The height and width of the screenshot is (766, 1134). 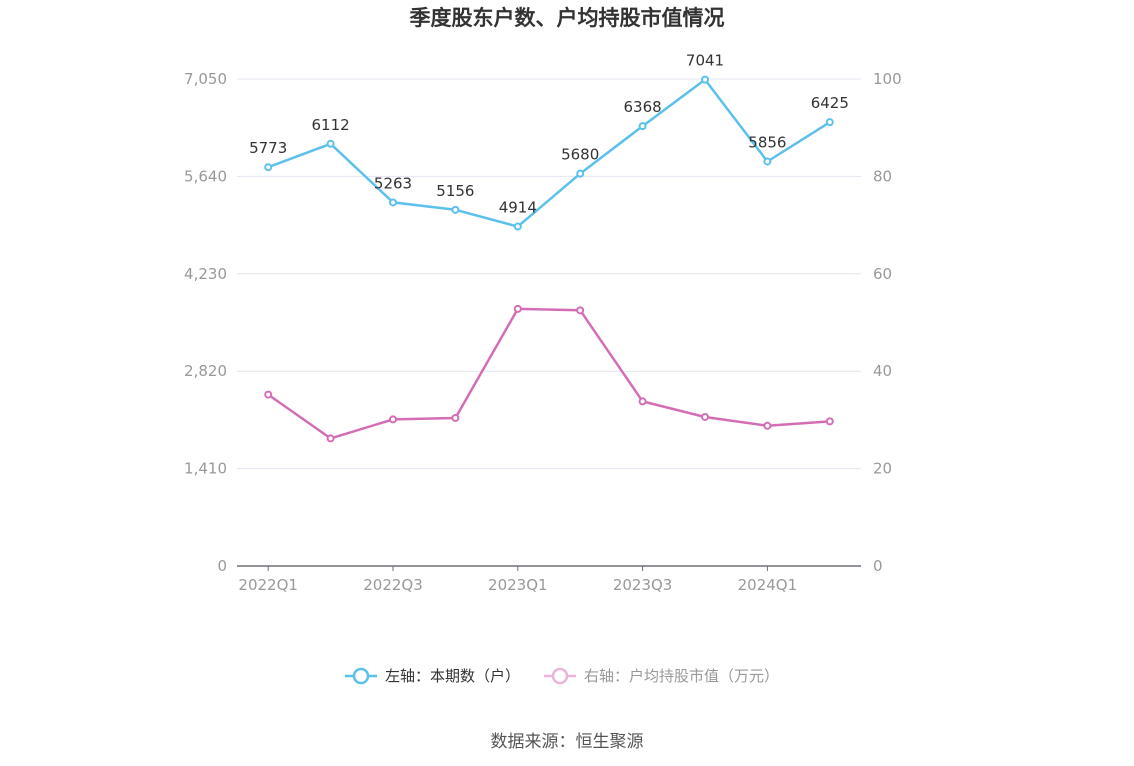 I want to click on x-axis: 2022Q1 2022Q3 2023Q1 2023Q3 2024Q1, so click(x=549, y=579).